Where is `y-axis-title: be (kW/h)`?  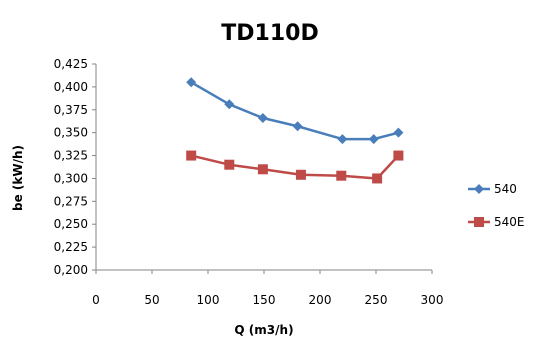
y-axis-title: be (kW/h) is located at coordinates (18, 178).